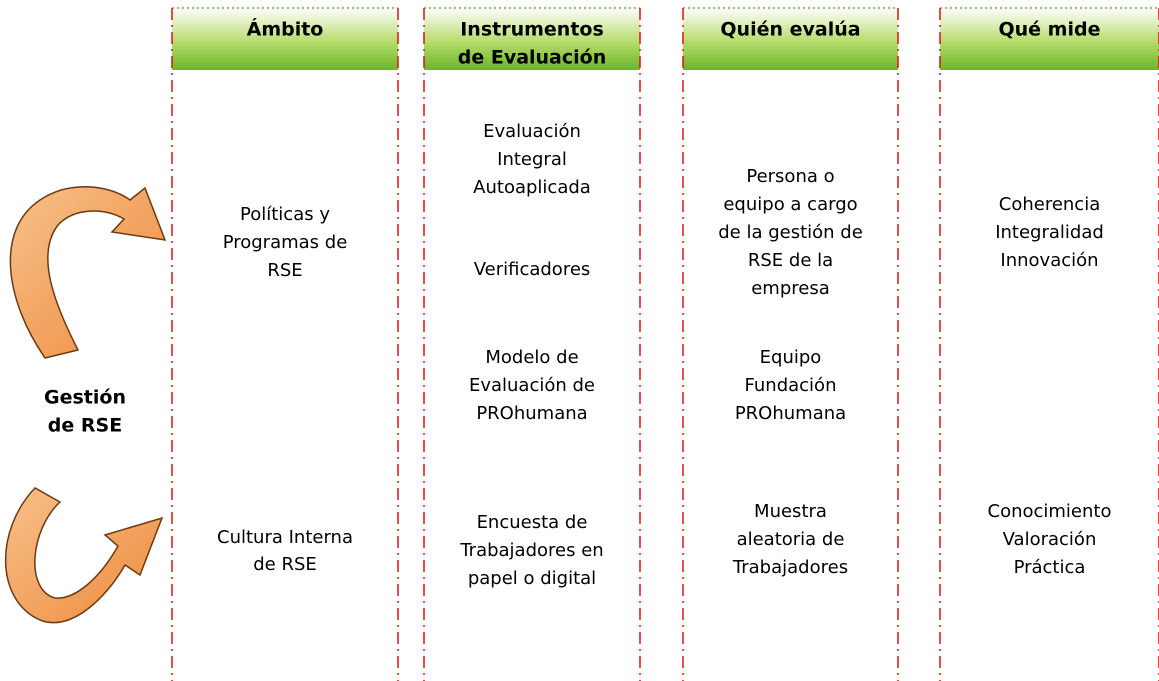 This screenshot has height=681, width=1159. I want to click on cell-text: Trabajadores en, so click(531, 550).